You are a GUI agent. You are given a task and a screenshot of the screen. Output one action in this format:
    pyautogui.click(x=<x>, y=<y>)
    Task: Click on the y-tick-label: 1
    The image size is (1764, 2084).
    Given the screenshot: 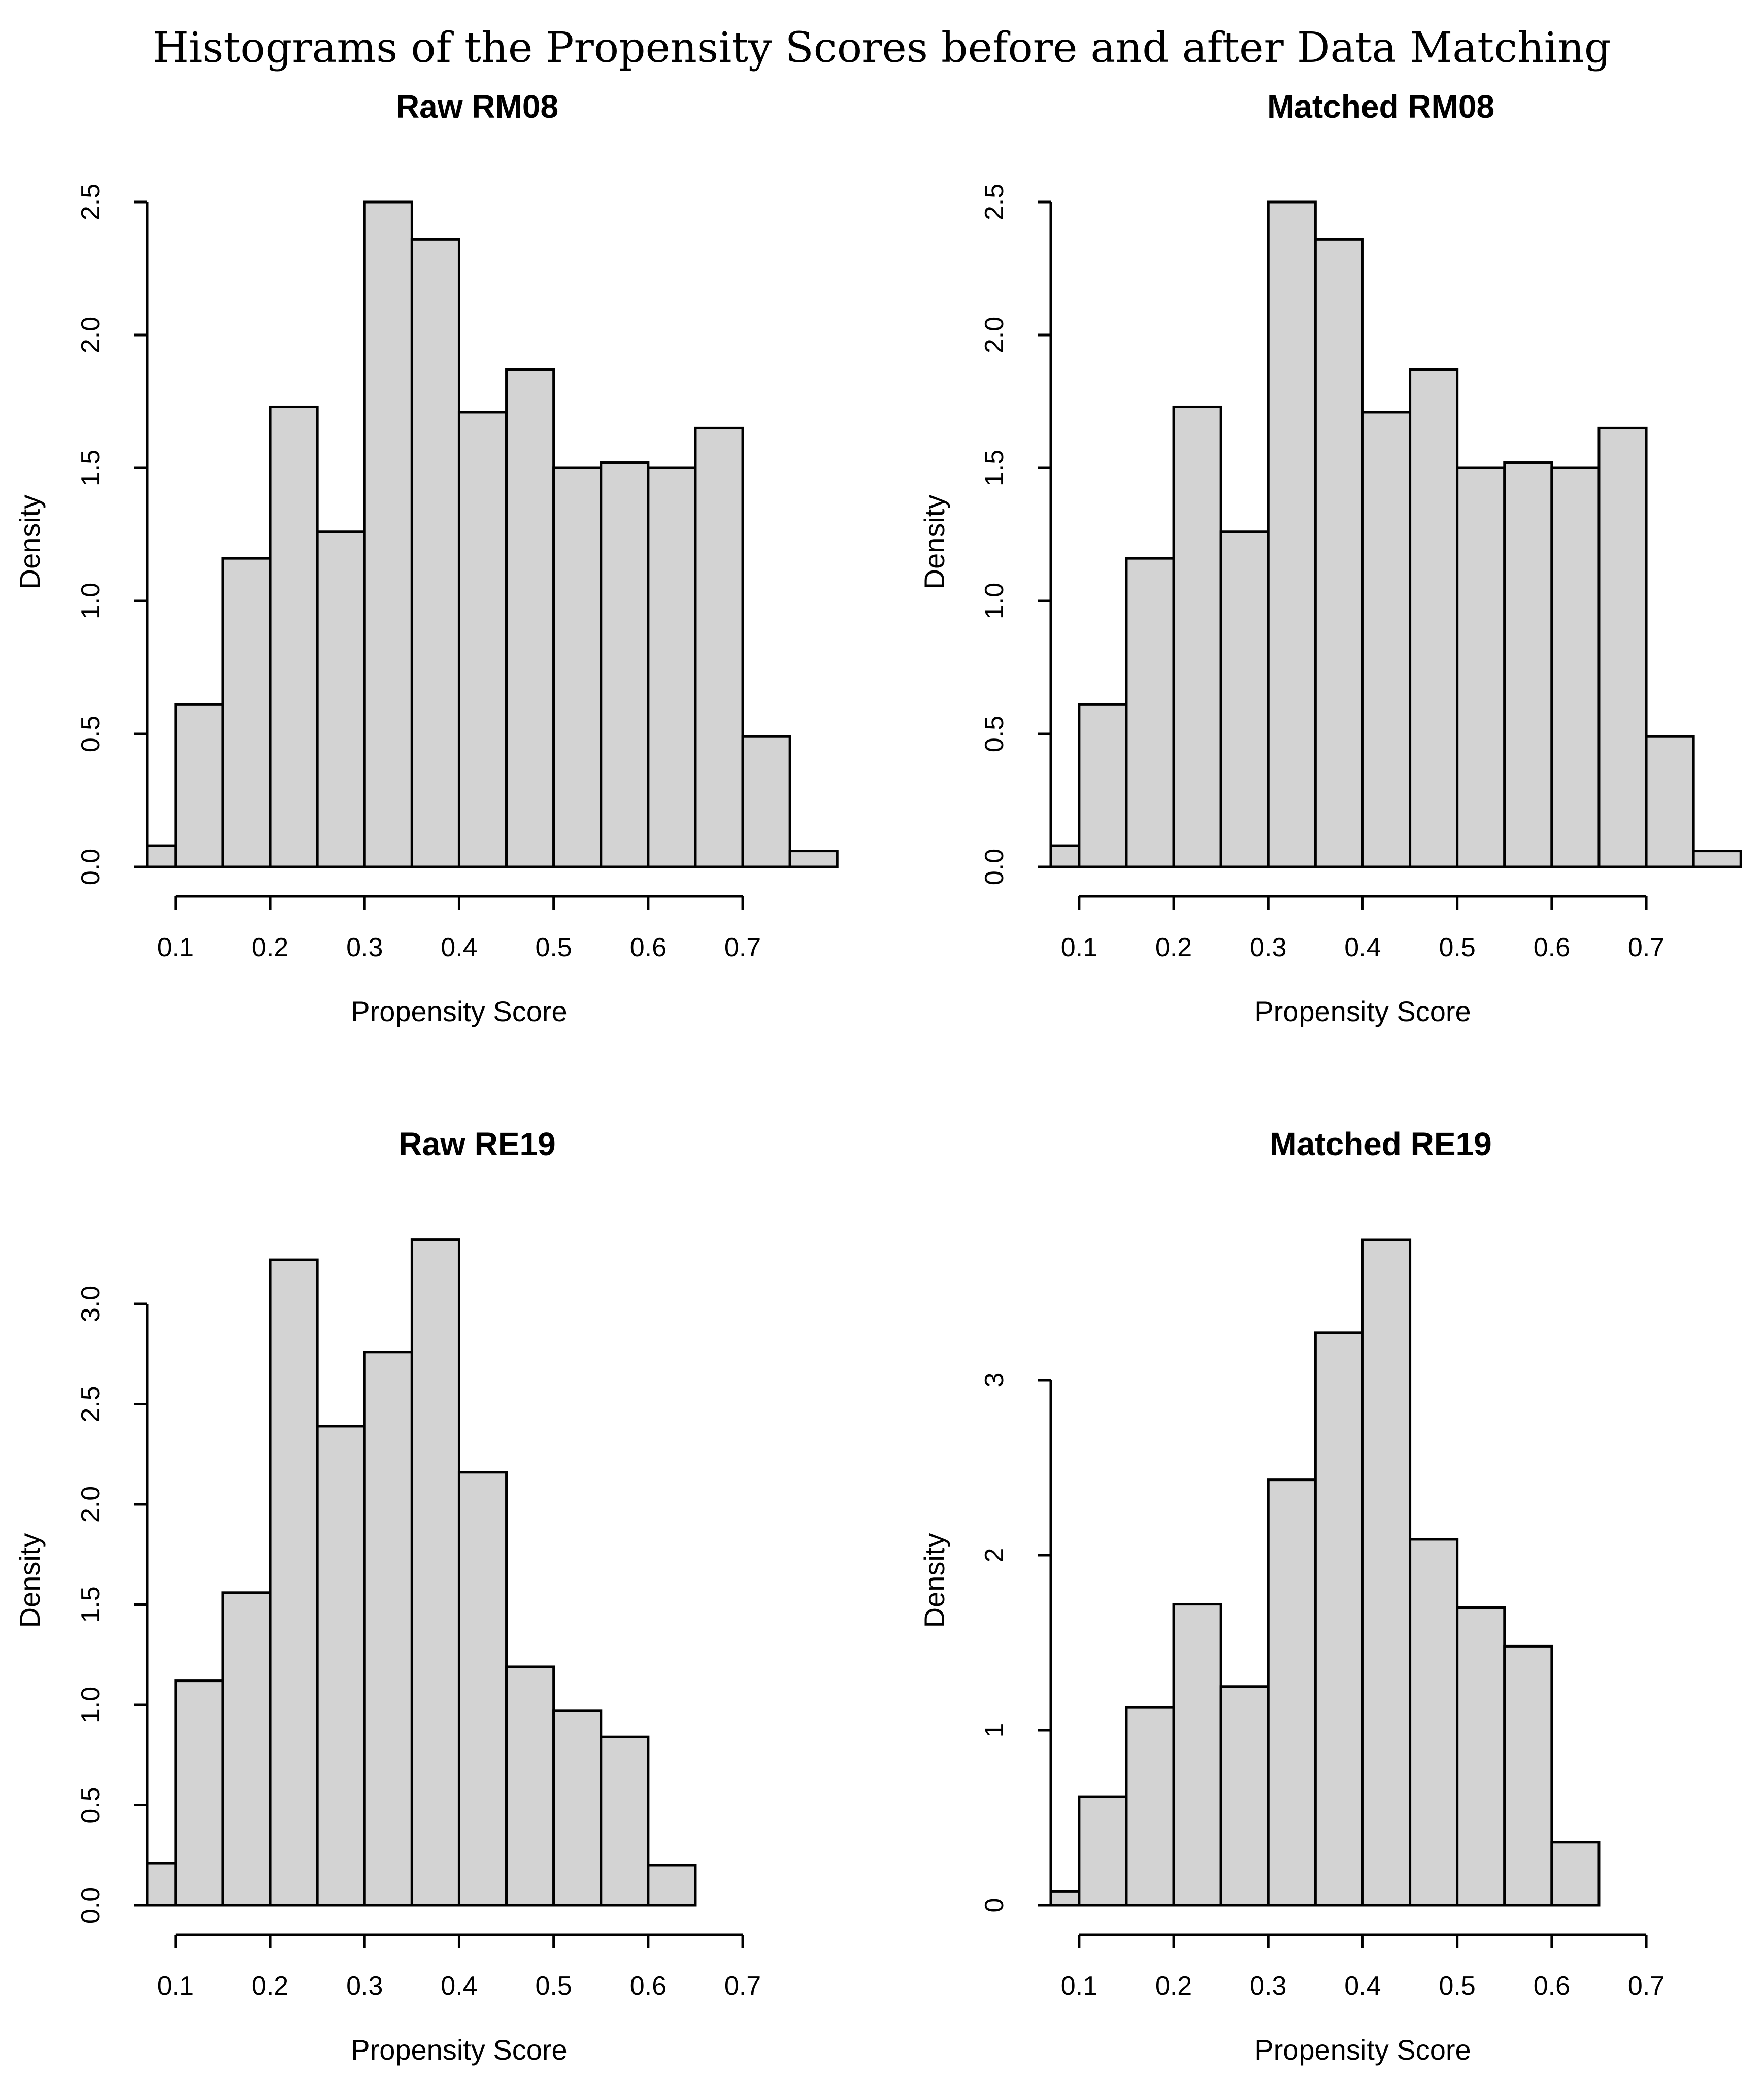 What is the action you would take?
    pyautogui.click(x=994, y=1730)
    